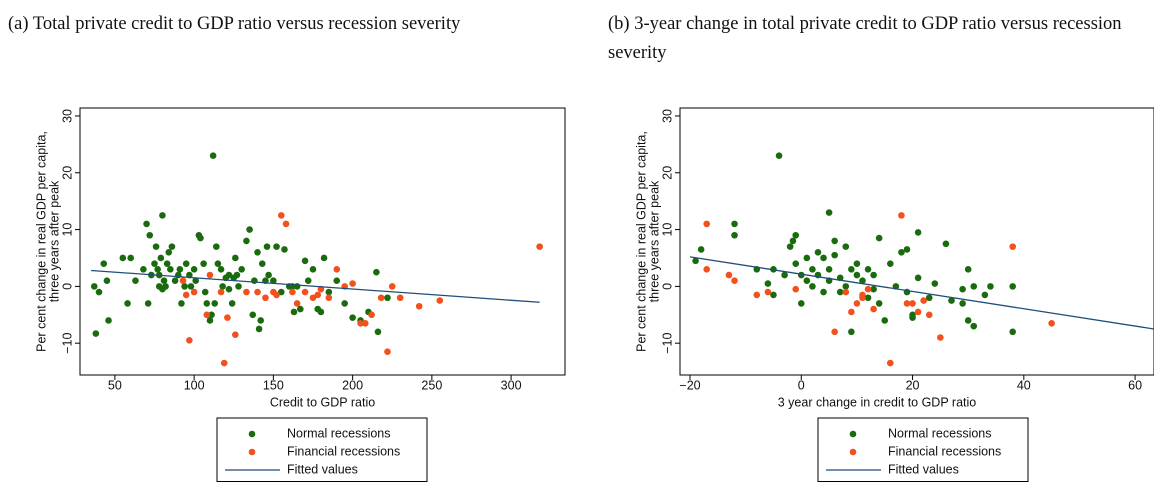 The width and height of the screenshot is (1154, 482). I want to click on x-tick-label: 50, so click(115, 385).